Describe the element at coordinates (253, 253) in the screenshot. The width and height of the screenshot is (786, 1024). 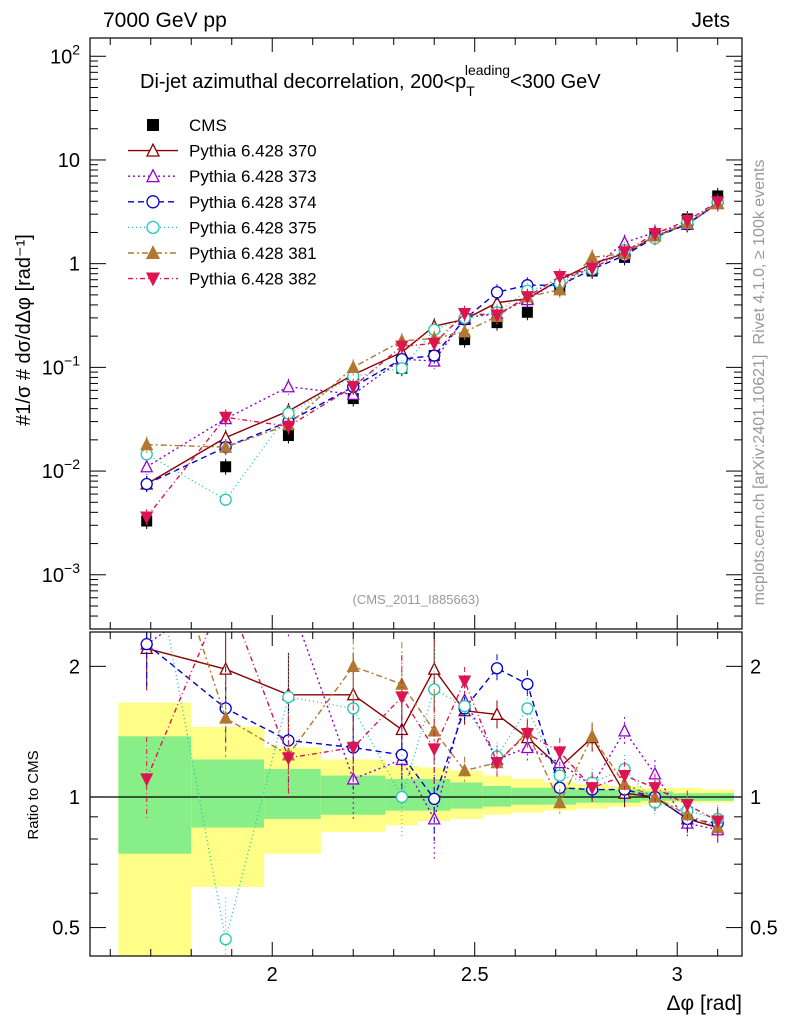
I see `legend-label: Pythia 6.428 381` at that location.